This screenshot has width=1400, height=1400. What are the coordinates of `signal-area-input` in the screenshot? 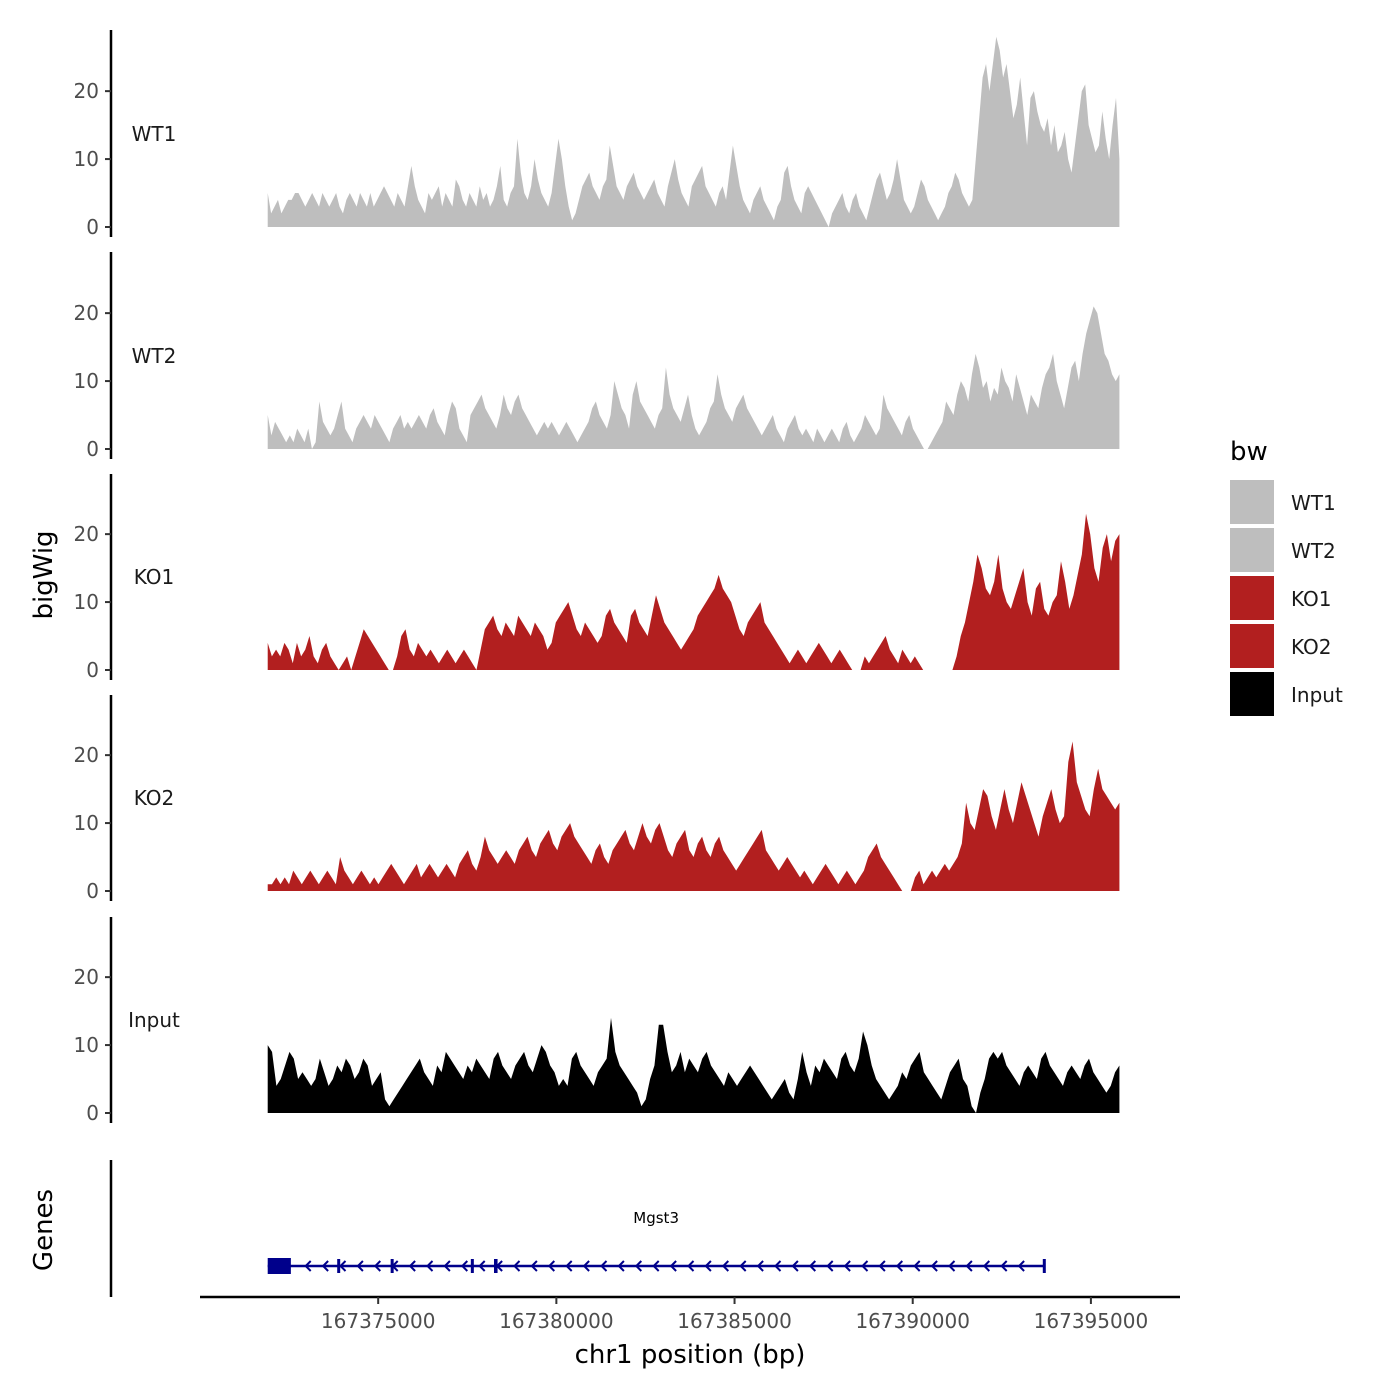 It's located at (693, 1065).